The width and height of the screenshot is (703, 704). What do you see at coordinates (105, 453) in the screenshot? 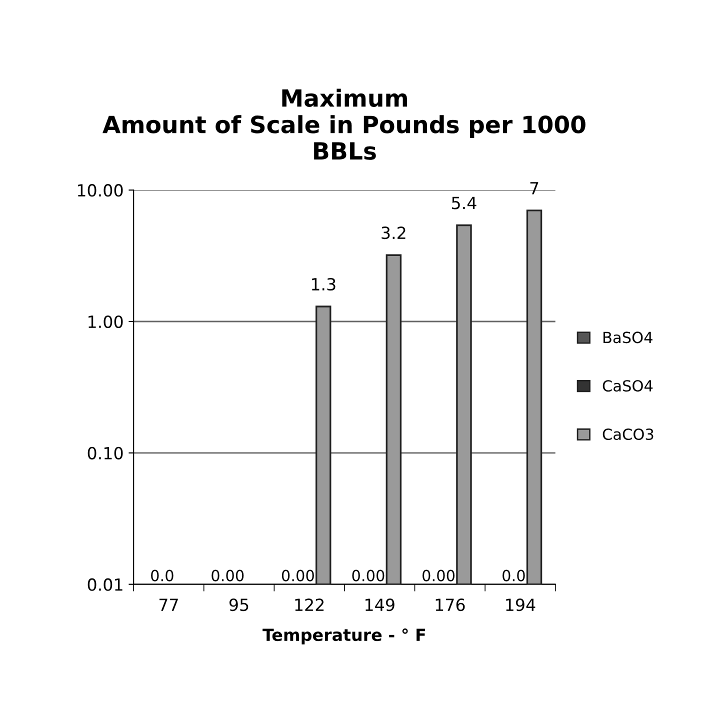
I see `y-tick-label: 0.10` at bounding box center [105, 453].